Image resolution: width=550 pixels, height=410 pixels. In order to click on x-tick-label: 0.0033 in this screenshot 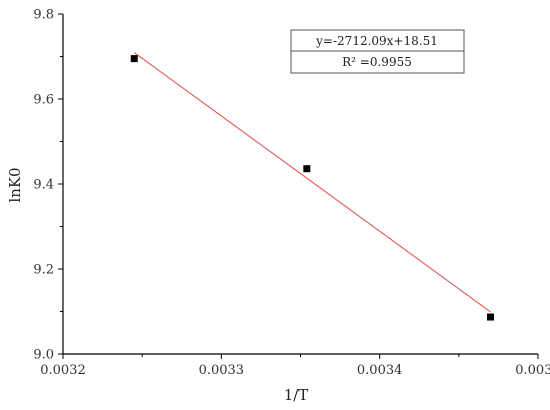, I will do `click(222, 370)`.